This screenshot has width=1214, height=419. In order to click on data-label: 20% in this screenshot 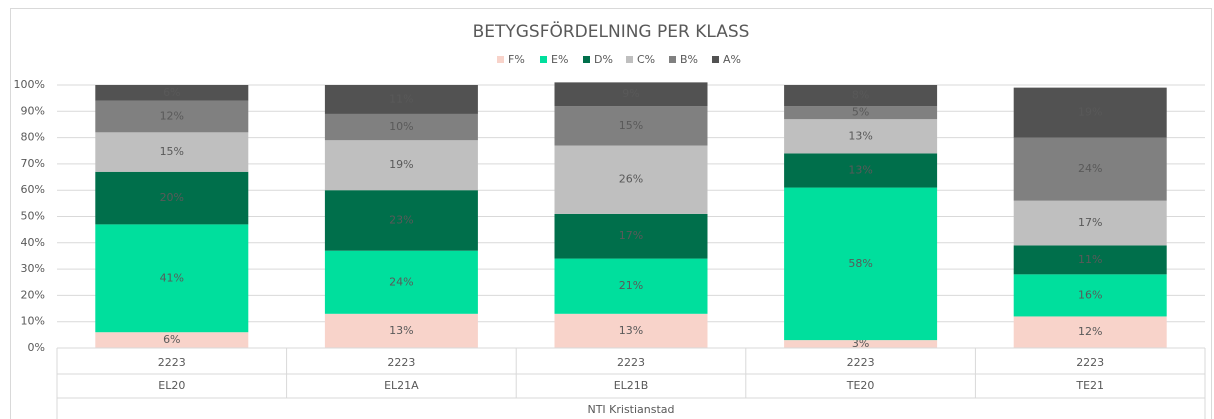, I will do `click(172, 197)`.